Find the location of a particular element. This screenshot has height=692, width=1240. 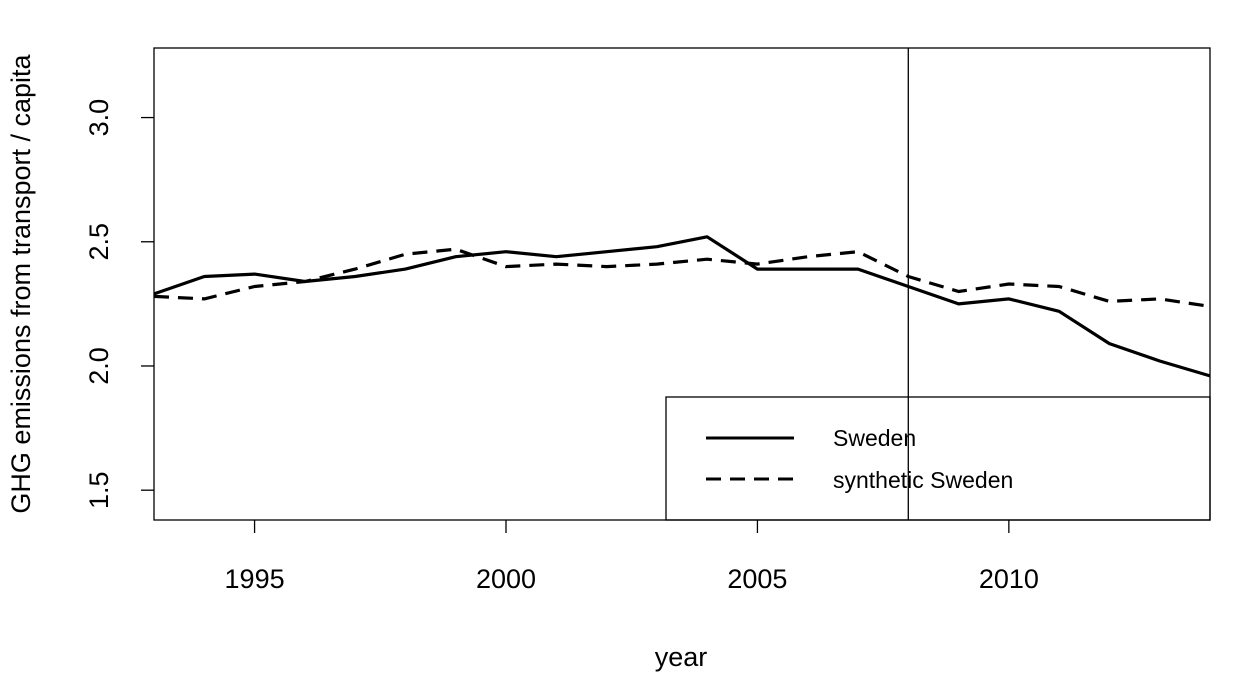

y-tick-label: 2.5 is located at coordinates (99, 242).